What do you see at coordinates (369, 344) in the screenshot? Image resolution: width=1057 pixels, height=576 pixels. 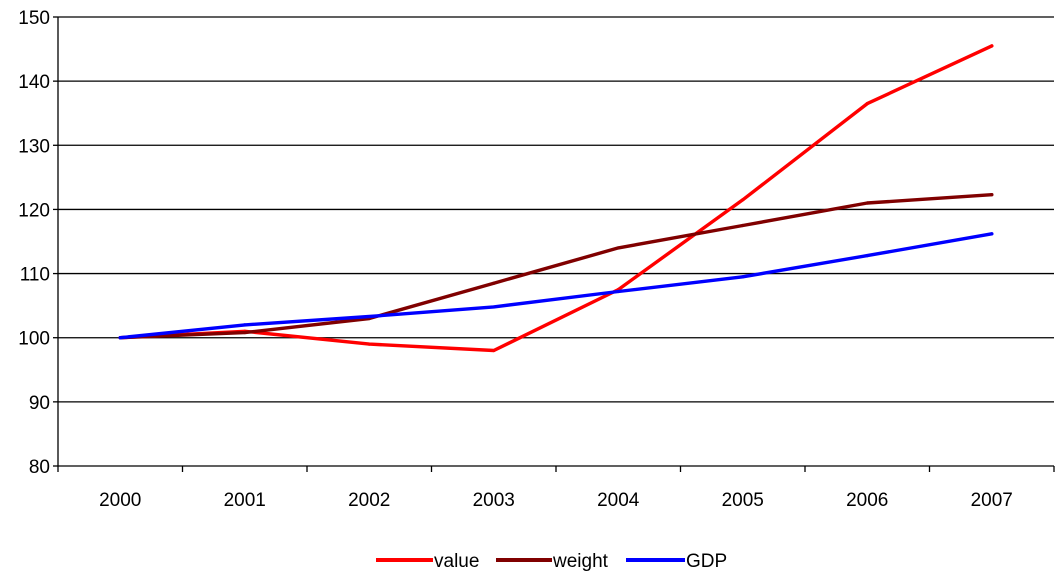 I see `data-point-value-2002` at bounding box center [369, 344].